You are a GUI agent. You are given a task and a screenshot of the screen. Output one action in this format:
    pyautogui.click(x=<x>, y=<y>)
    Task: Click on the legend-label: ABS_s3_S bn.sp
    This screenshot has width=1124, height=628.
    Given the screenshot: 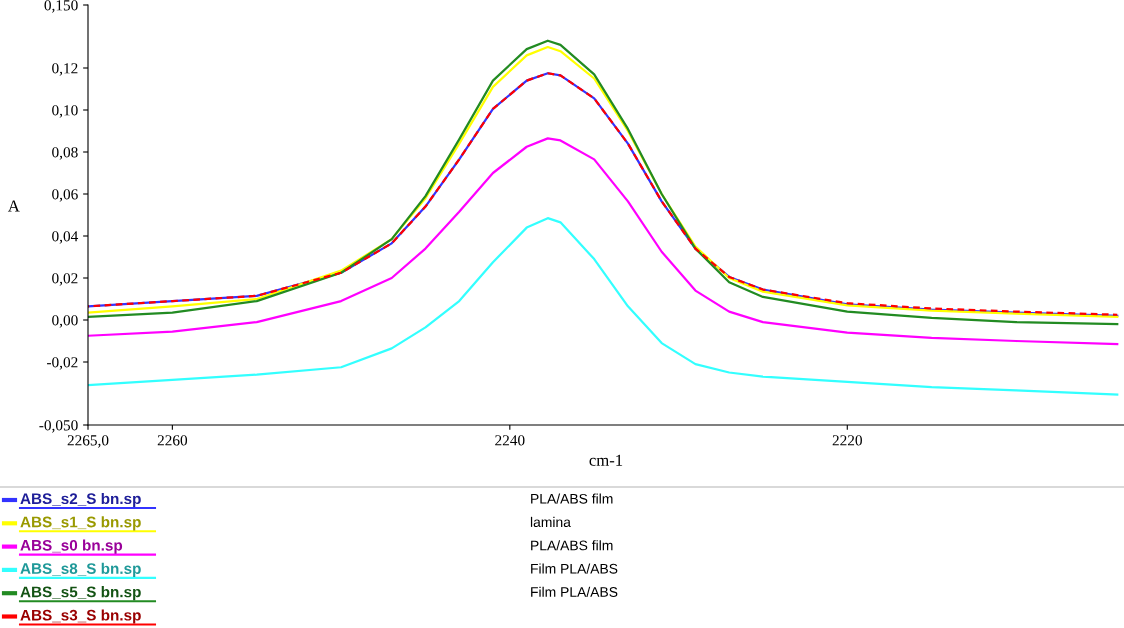 What is the action you would take?
    pyautogui.click(x=80, y=616)
    